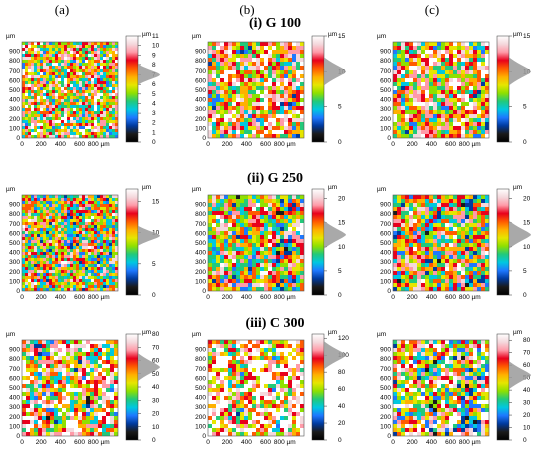  What do you see at coordinates (154, 55) in the screenshot?
I see `scale-tick-label: 9` at bounding box center [154, 55].